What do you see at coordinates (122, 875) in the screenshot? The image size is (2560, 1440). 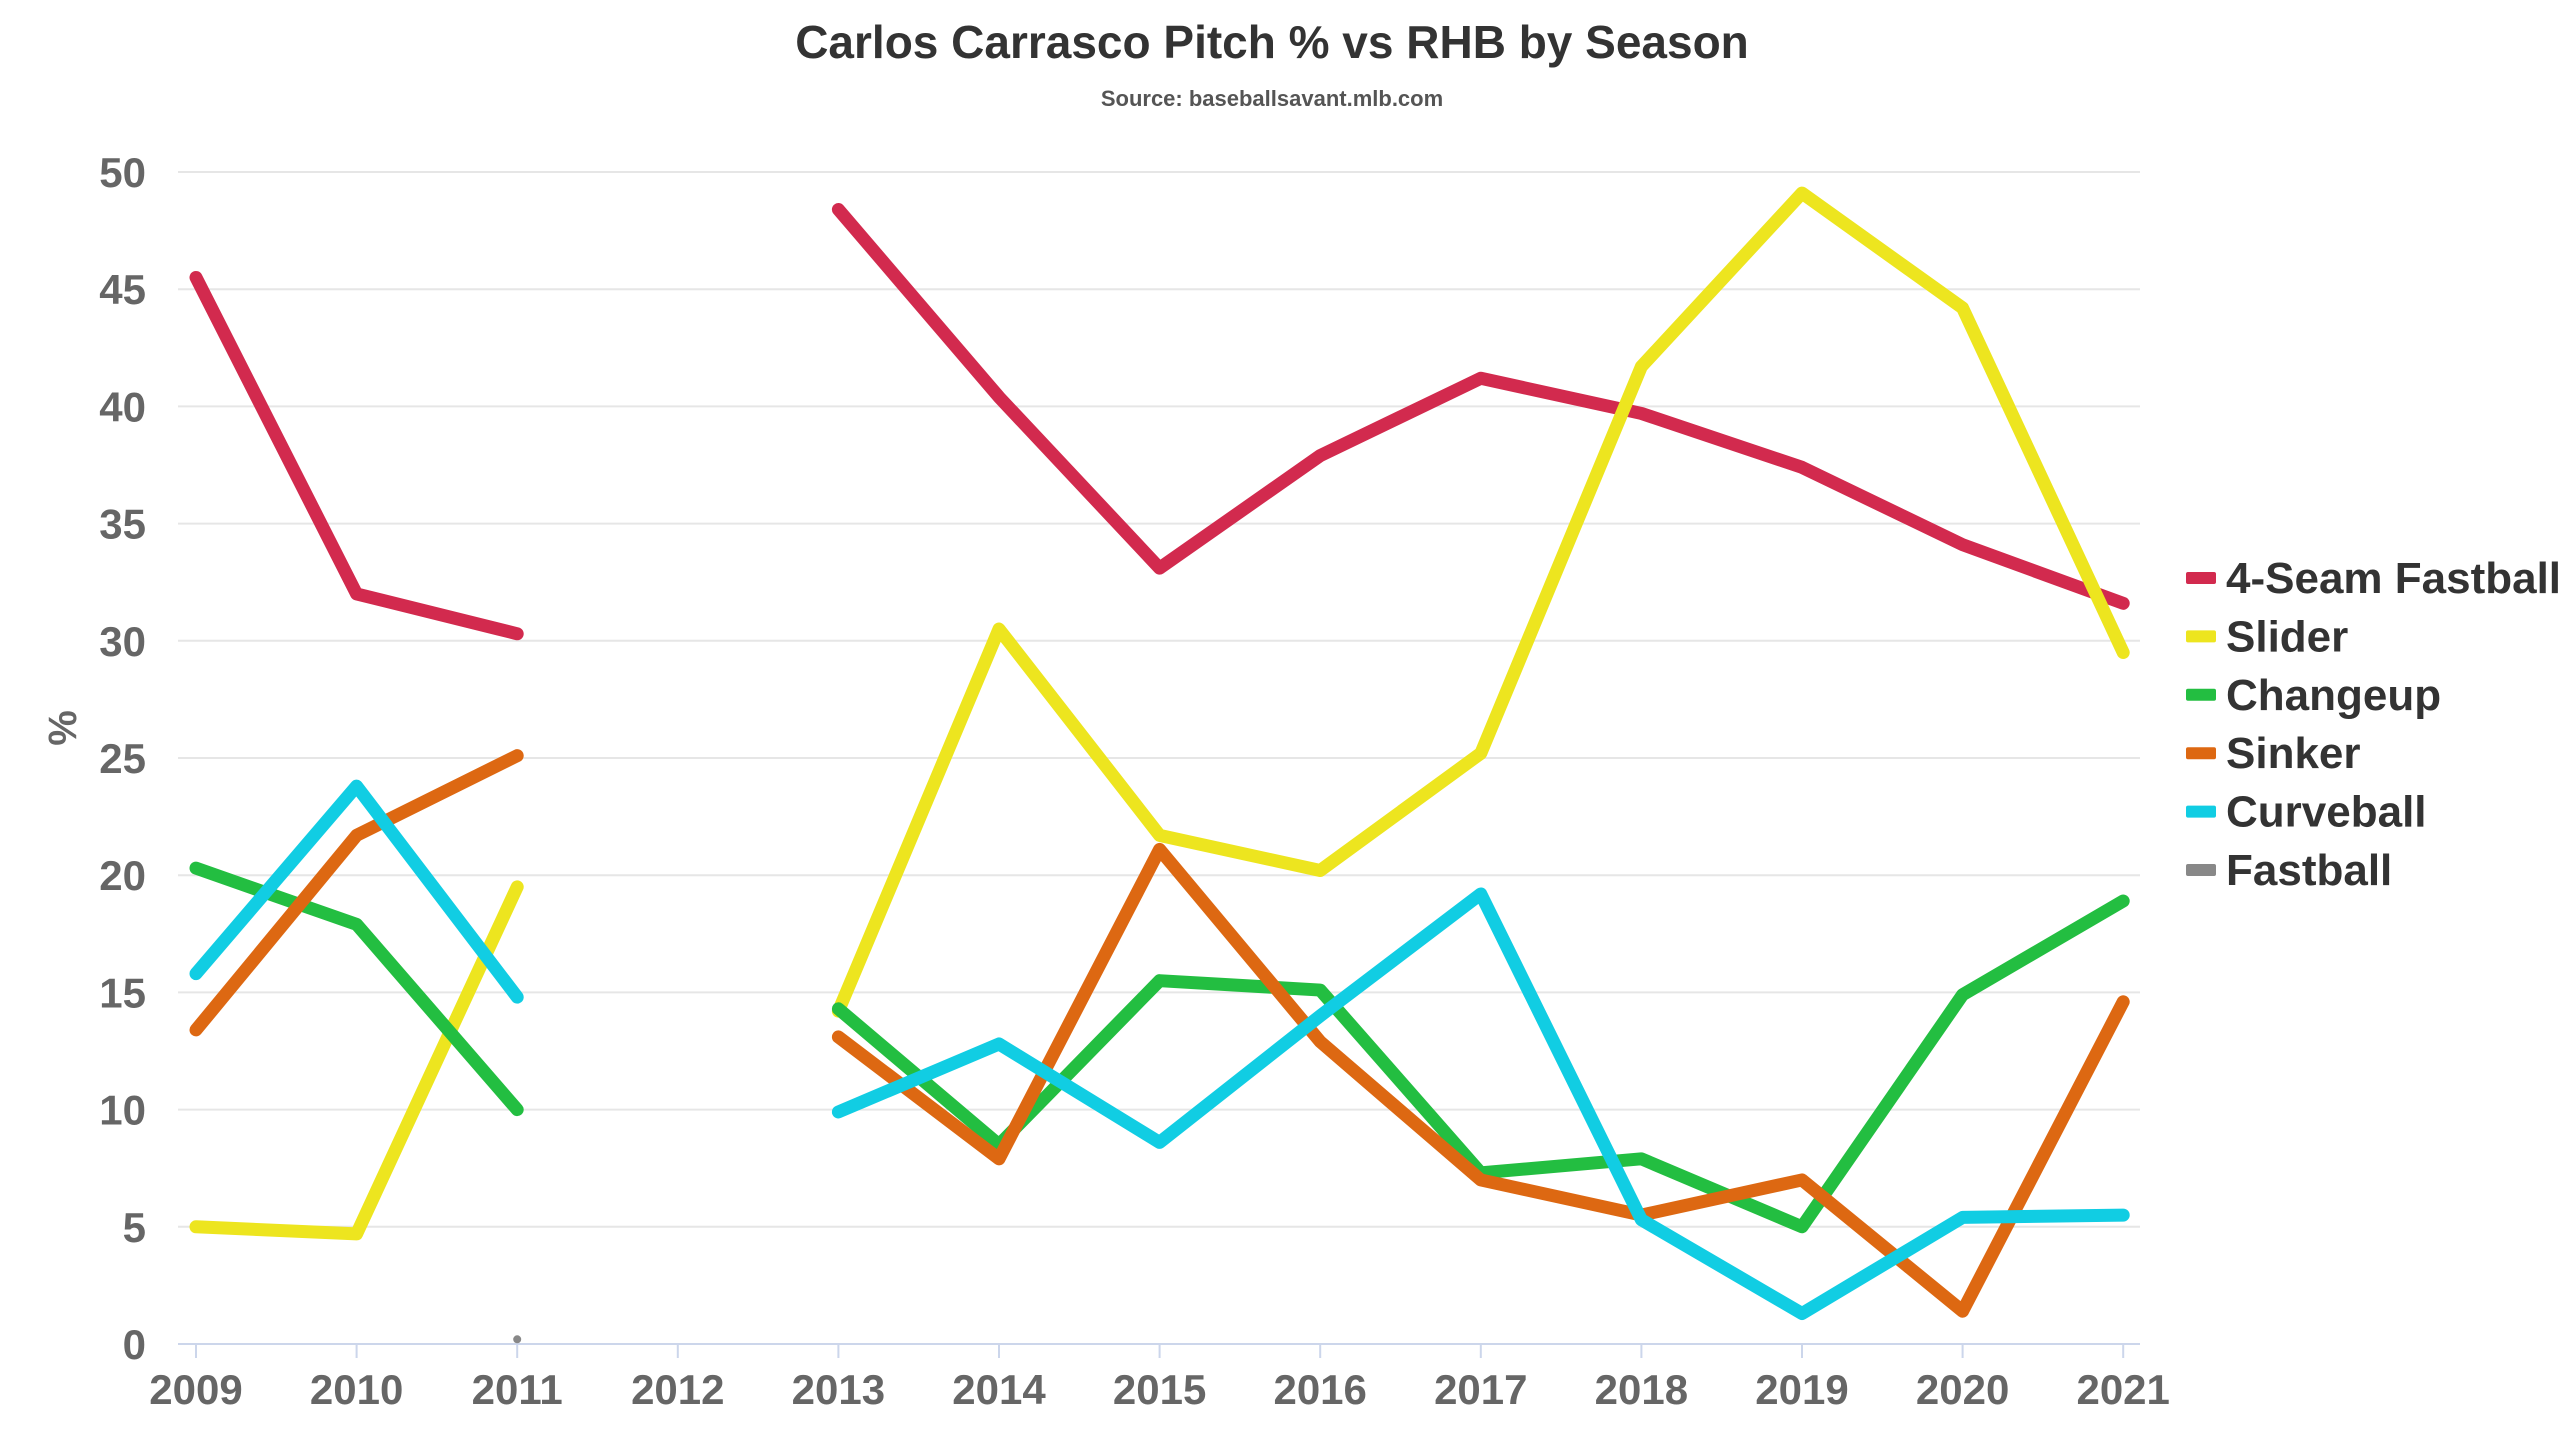 I see `y-tick-label: 20` at bounding box center [122, 875].